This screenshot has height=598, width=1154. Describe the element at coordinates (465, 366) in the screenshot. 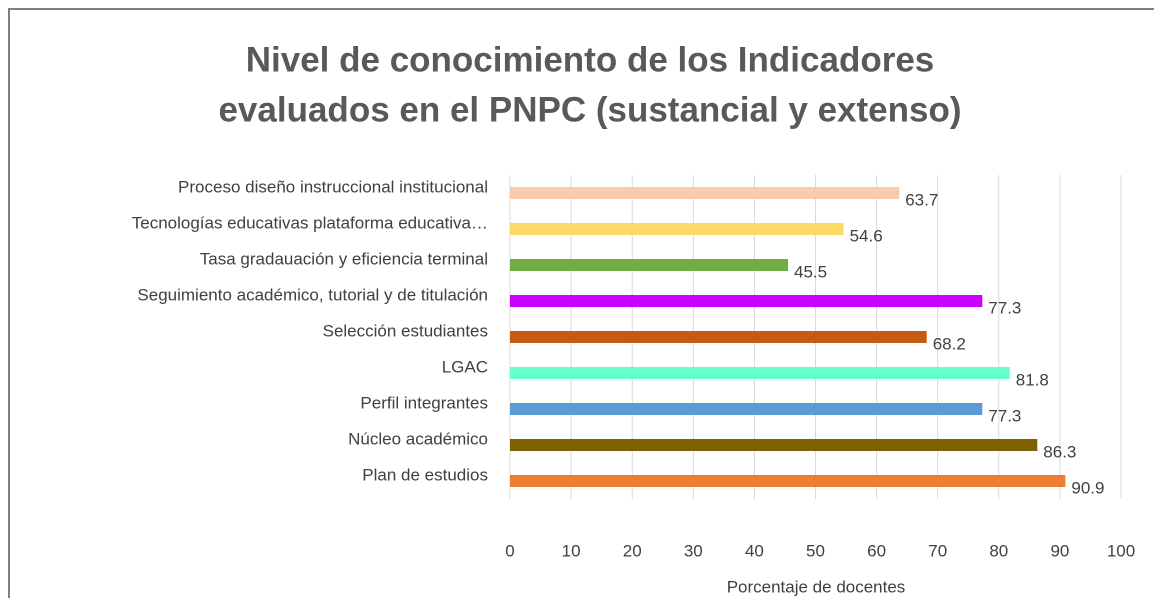

I see `y-tick-label: LGAC` at that location.